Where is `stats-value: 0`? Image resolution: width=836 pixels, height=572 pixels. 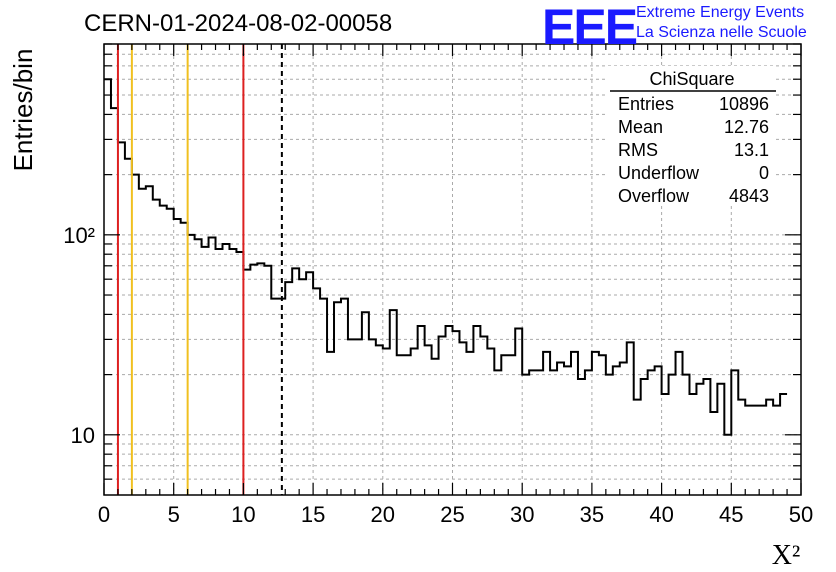
stats-value: 0 is located at coordinates (764, 173).